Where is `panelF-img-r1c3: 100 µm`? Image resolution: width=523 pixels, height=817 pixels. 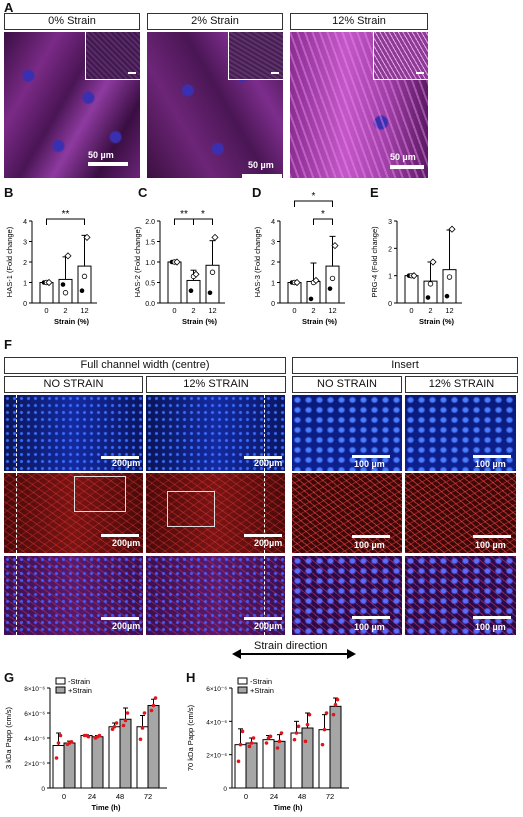 panelF-img-r1c3: 100 µm is located at coordinates (460, 433).